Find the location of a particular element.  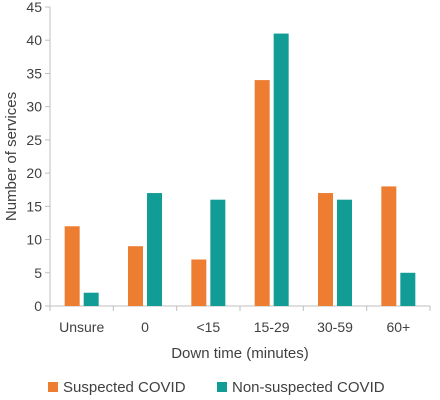

x-axis: Unsure 0 <15 15-29 30-59 60+ is located at coordinates (240, 320).